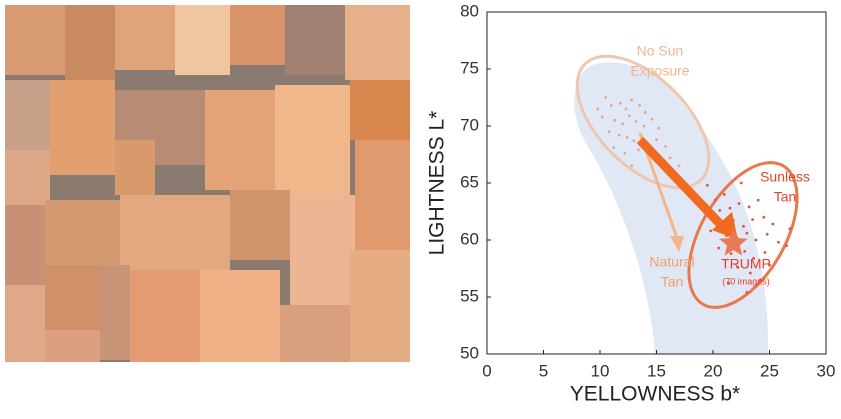 This screenshot has height=419, width=841. What do you see at coordinates (437, 183) in the screenshot?
I see `y-axis-label: LIGHTNESS L*` at bounding box center [437, 183].